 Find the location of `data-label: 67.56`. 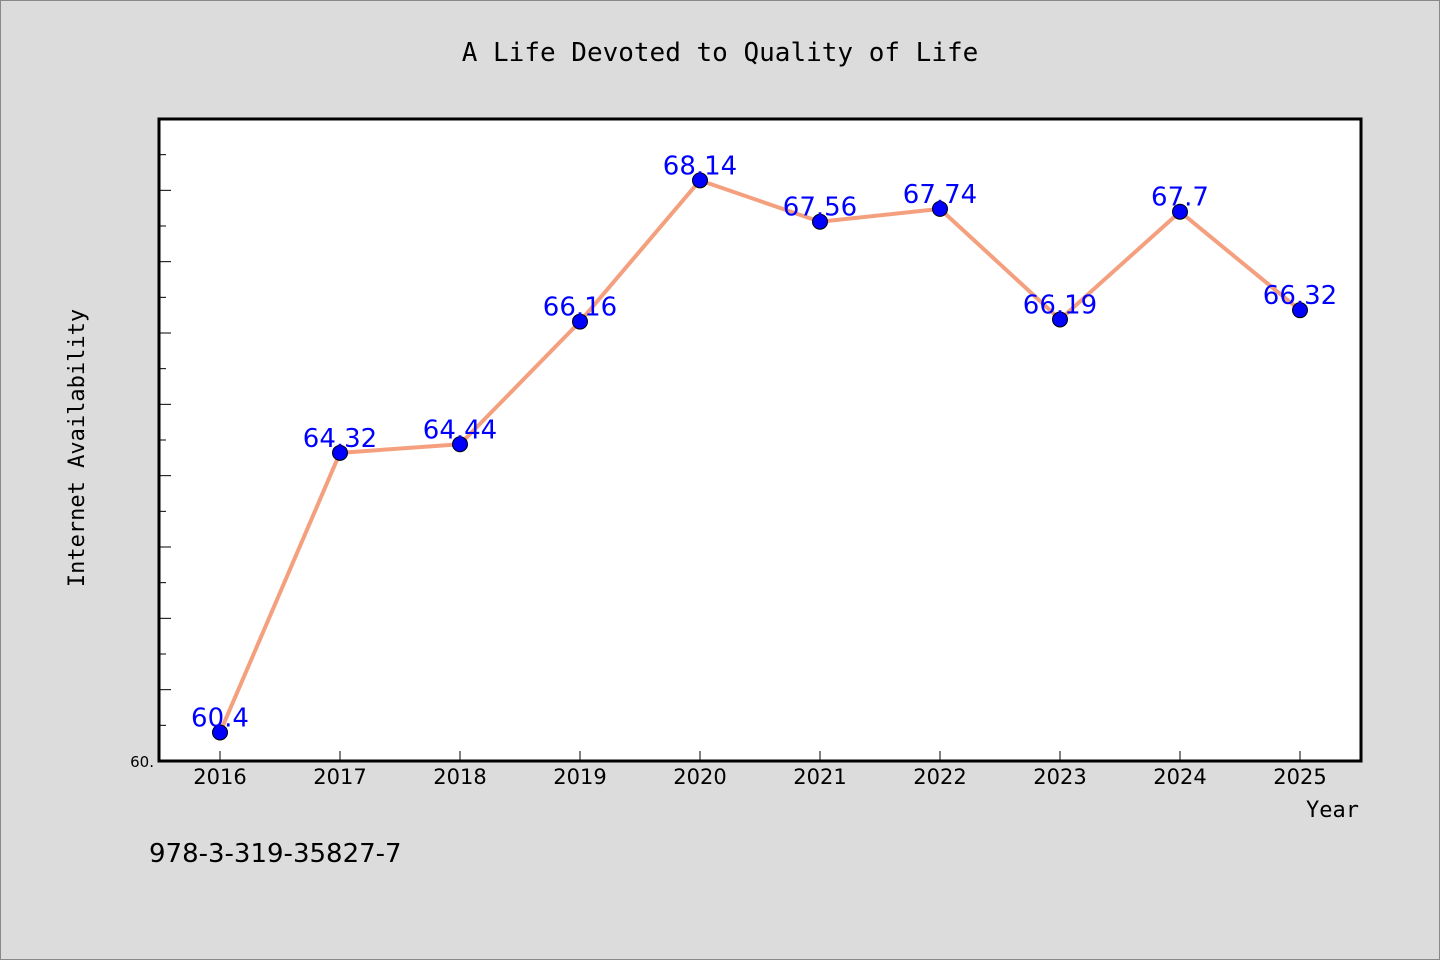

data-label: 67.56 is located at coordinates (820, 208).